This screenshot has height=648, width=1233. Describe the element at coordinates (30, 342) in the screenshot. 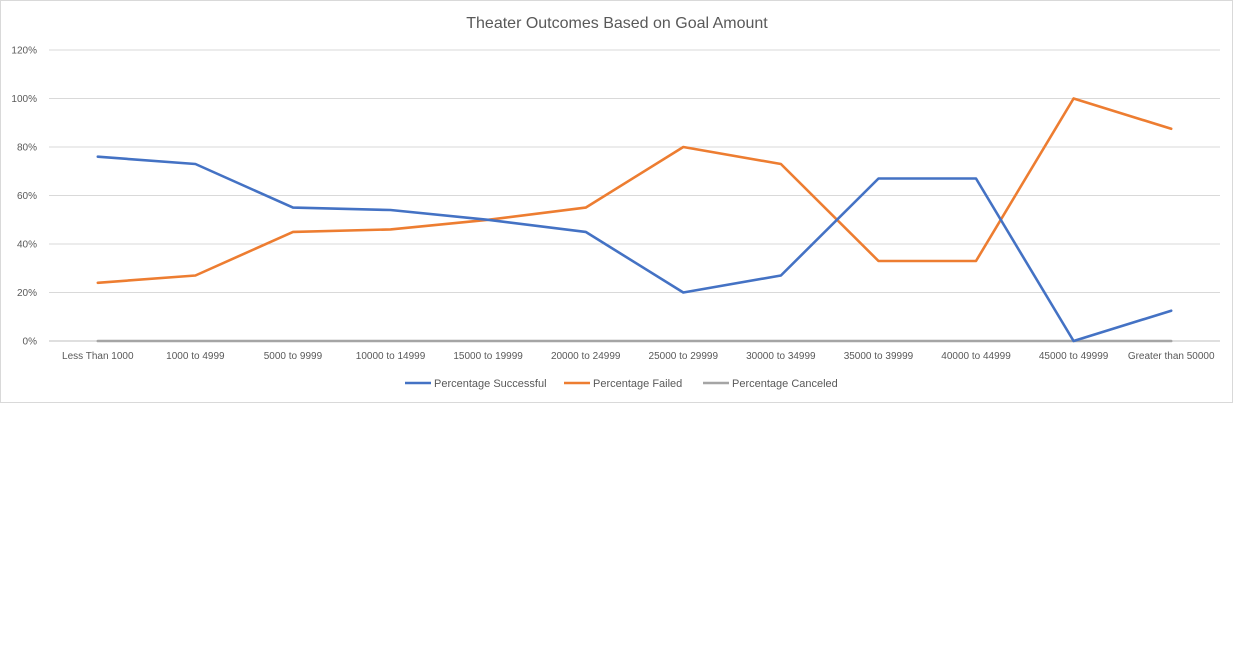

I see `y-tick-label: 0%` at that location.